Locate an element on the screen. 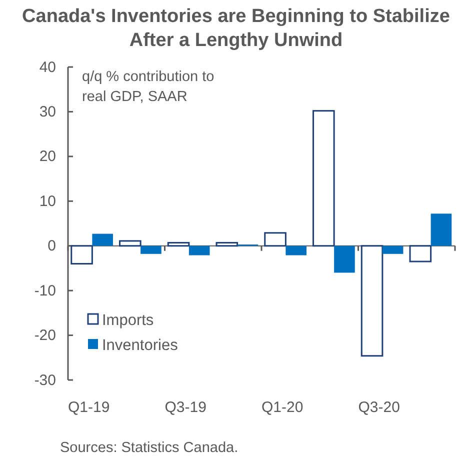 The height and width of the screenshot is (476, 464). y-tick-label: -20 is located at coordinates (45, 335).